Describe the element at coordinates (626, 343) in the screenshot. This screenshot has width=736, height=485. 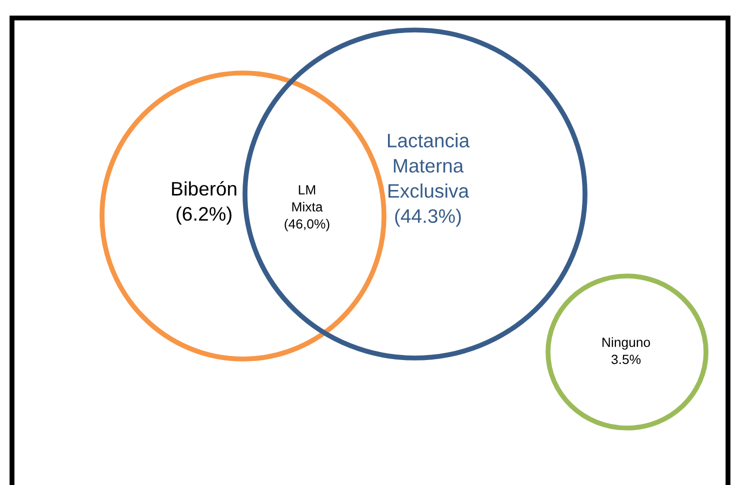
I see `category-label: Ninguno` at that location.